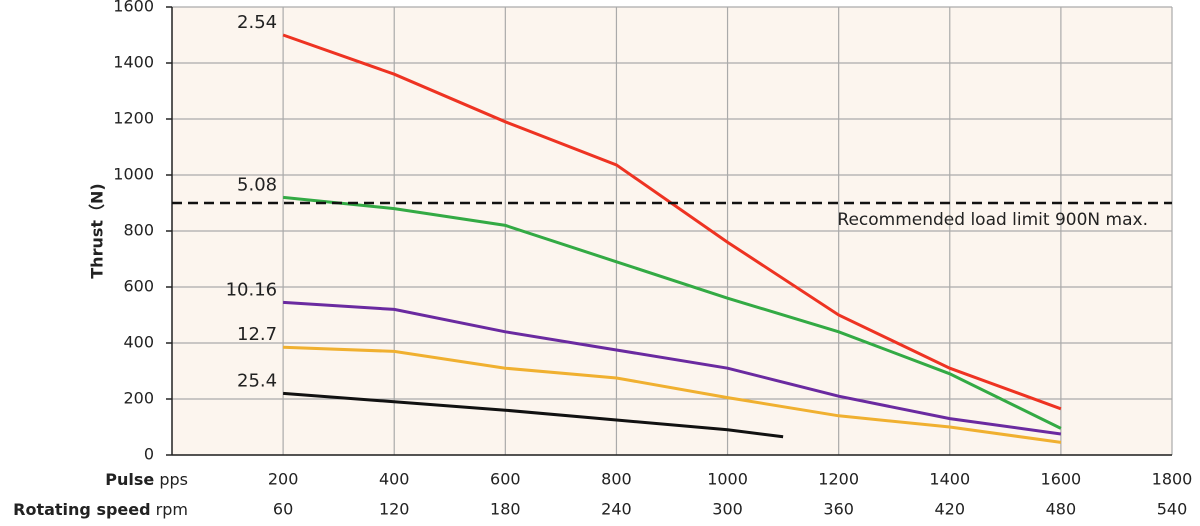 The height and width of the screenshot is (526, 1200). I want to click on x-tick-label: 1600, so click(1061, 479).